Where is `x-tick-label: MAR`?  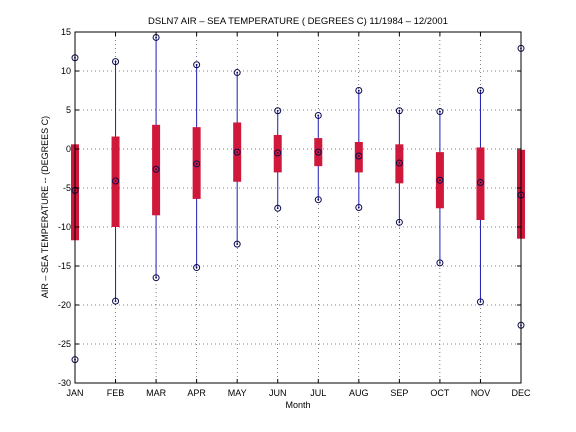 x-tick-label: MAR is located at coordinates (156, 393).